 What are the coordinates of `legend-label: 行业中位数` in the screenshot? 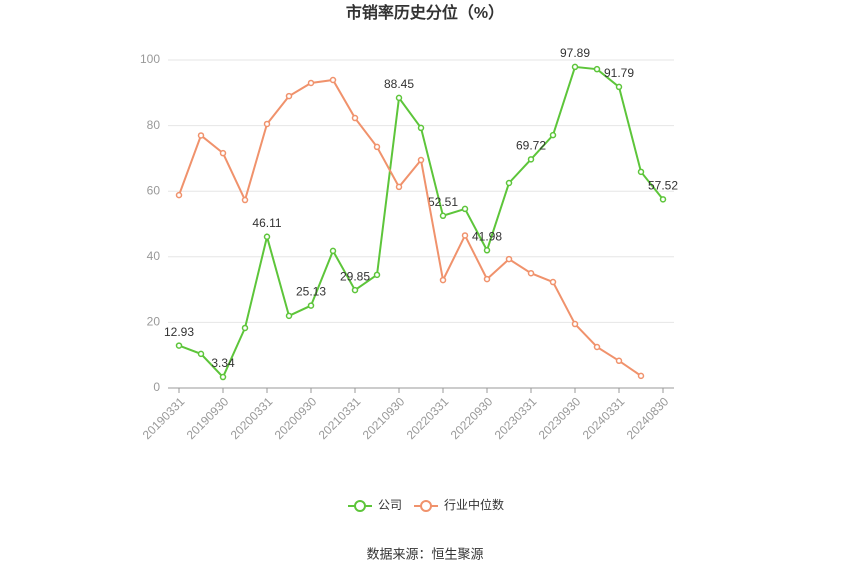 It's located at (474, 504).